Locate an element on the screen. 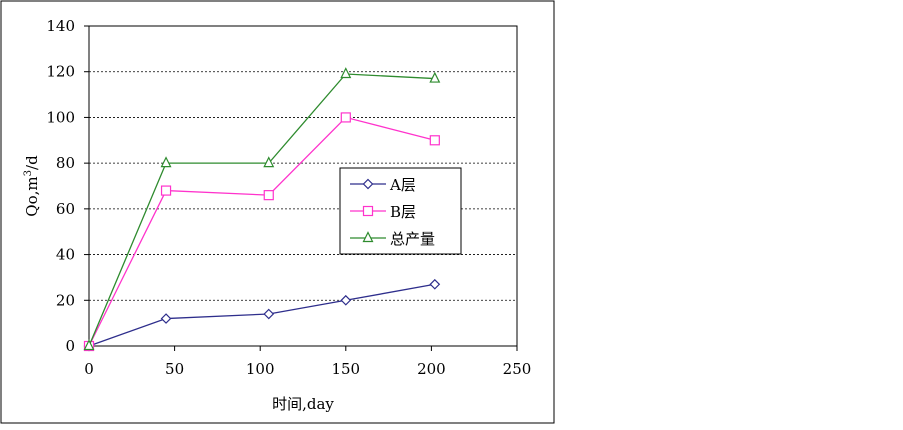 This screenshot has height=430, width=903. x-tick-label: 200 is located at coordinates (431, 369).